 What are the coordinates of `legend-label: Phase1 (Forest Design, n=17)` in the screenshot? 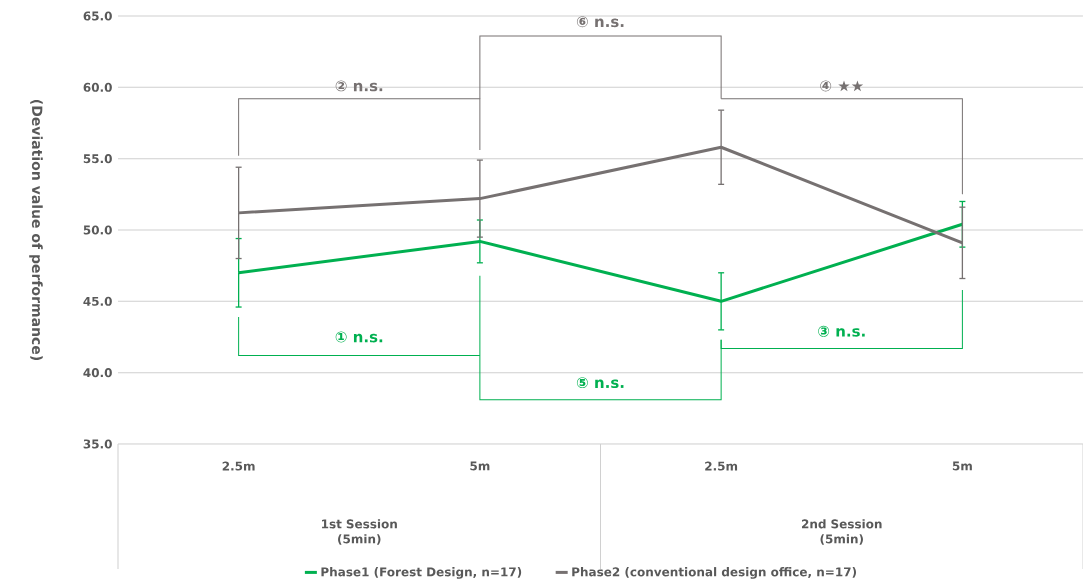 It's located at (421, 573).